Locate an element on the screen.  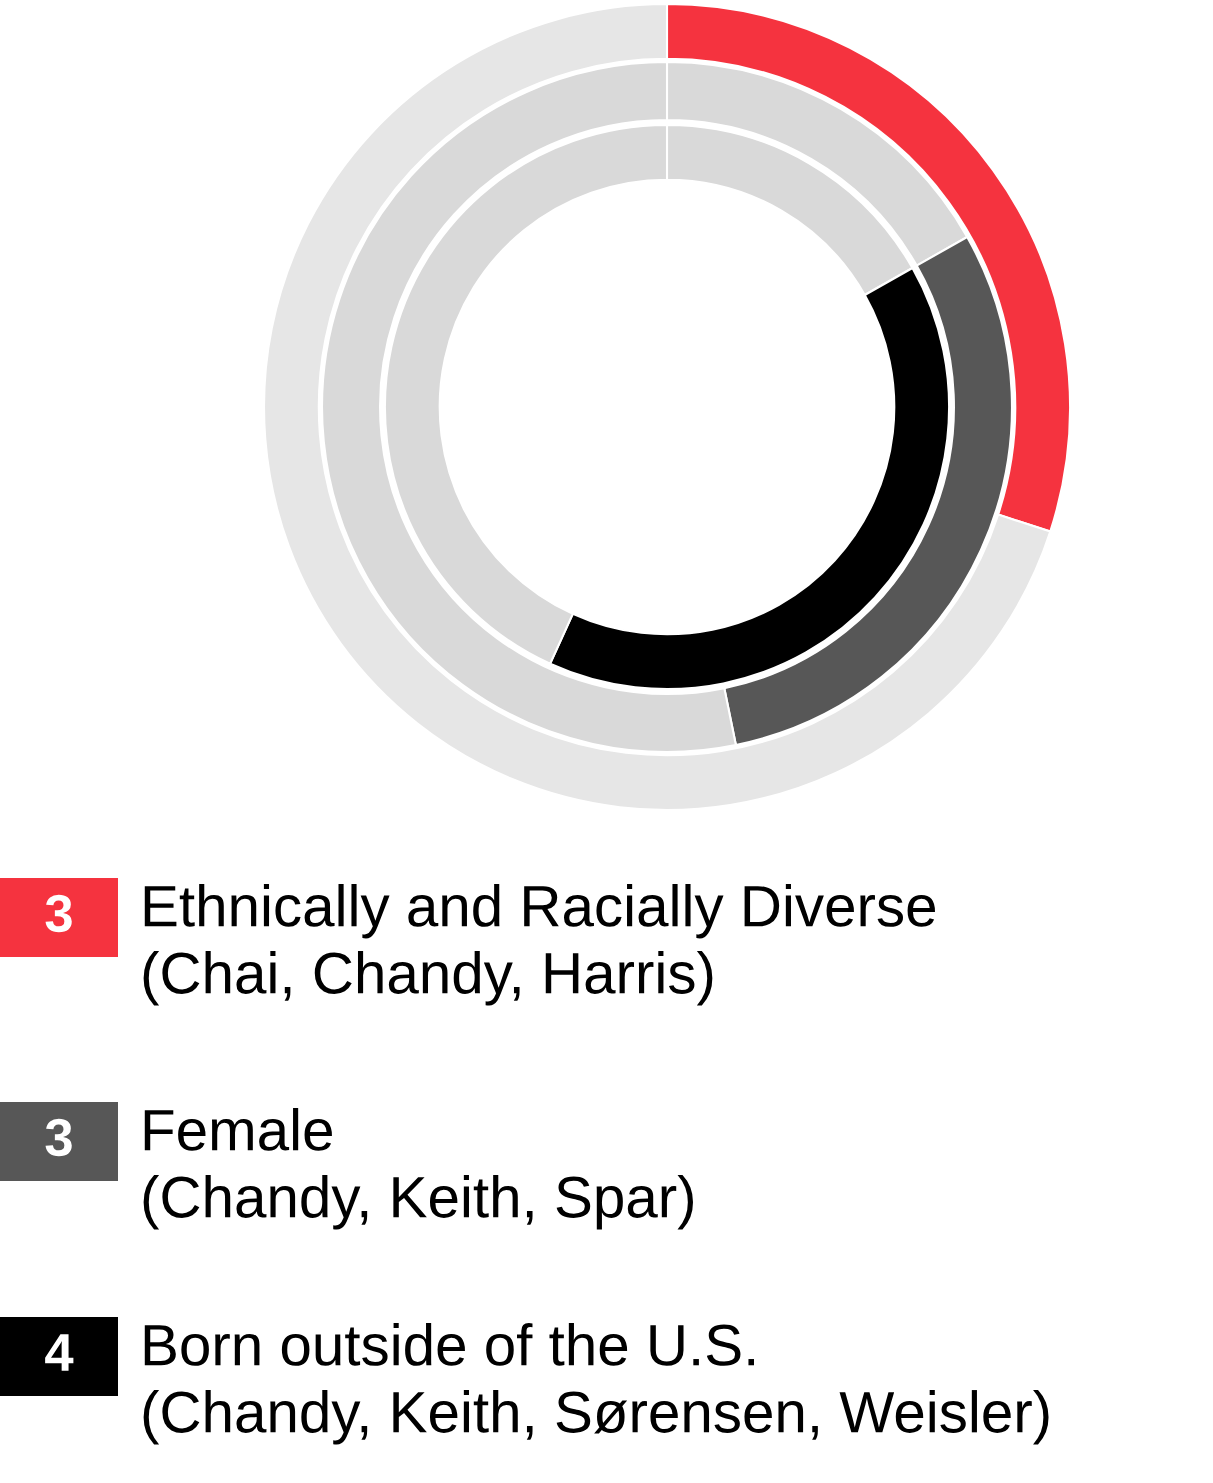
legend-label: Female (Chandy, Keith, Spar) is located at coordinates (418, 1169).